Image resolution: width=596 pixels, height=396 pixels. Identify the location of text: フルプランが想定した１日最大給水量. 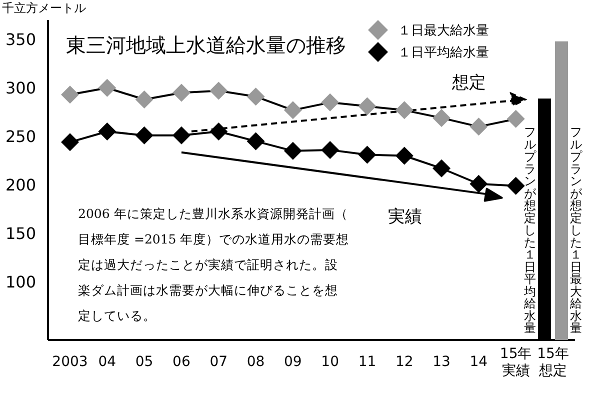
(576, 230).